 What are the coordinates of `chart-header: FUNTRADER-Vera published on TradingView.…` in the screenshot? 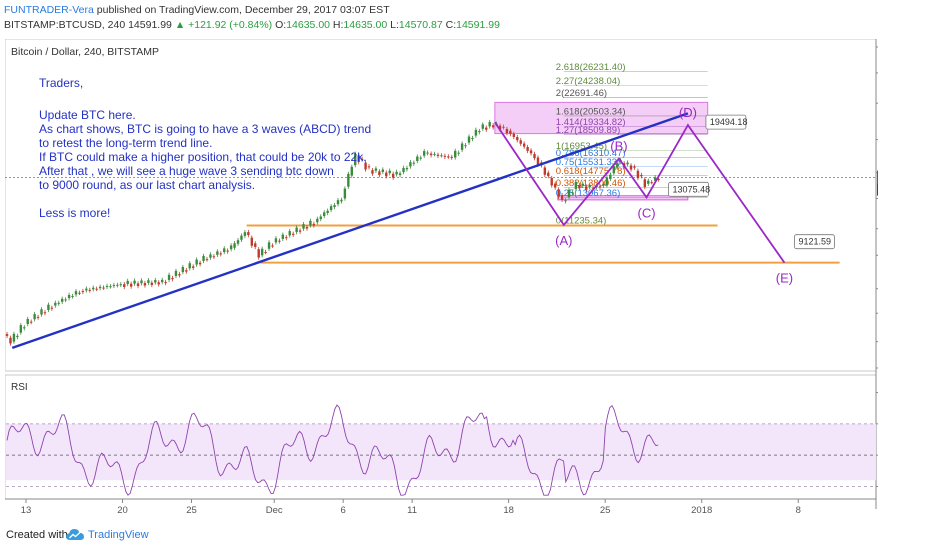 It's located at (466, 17).